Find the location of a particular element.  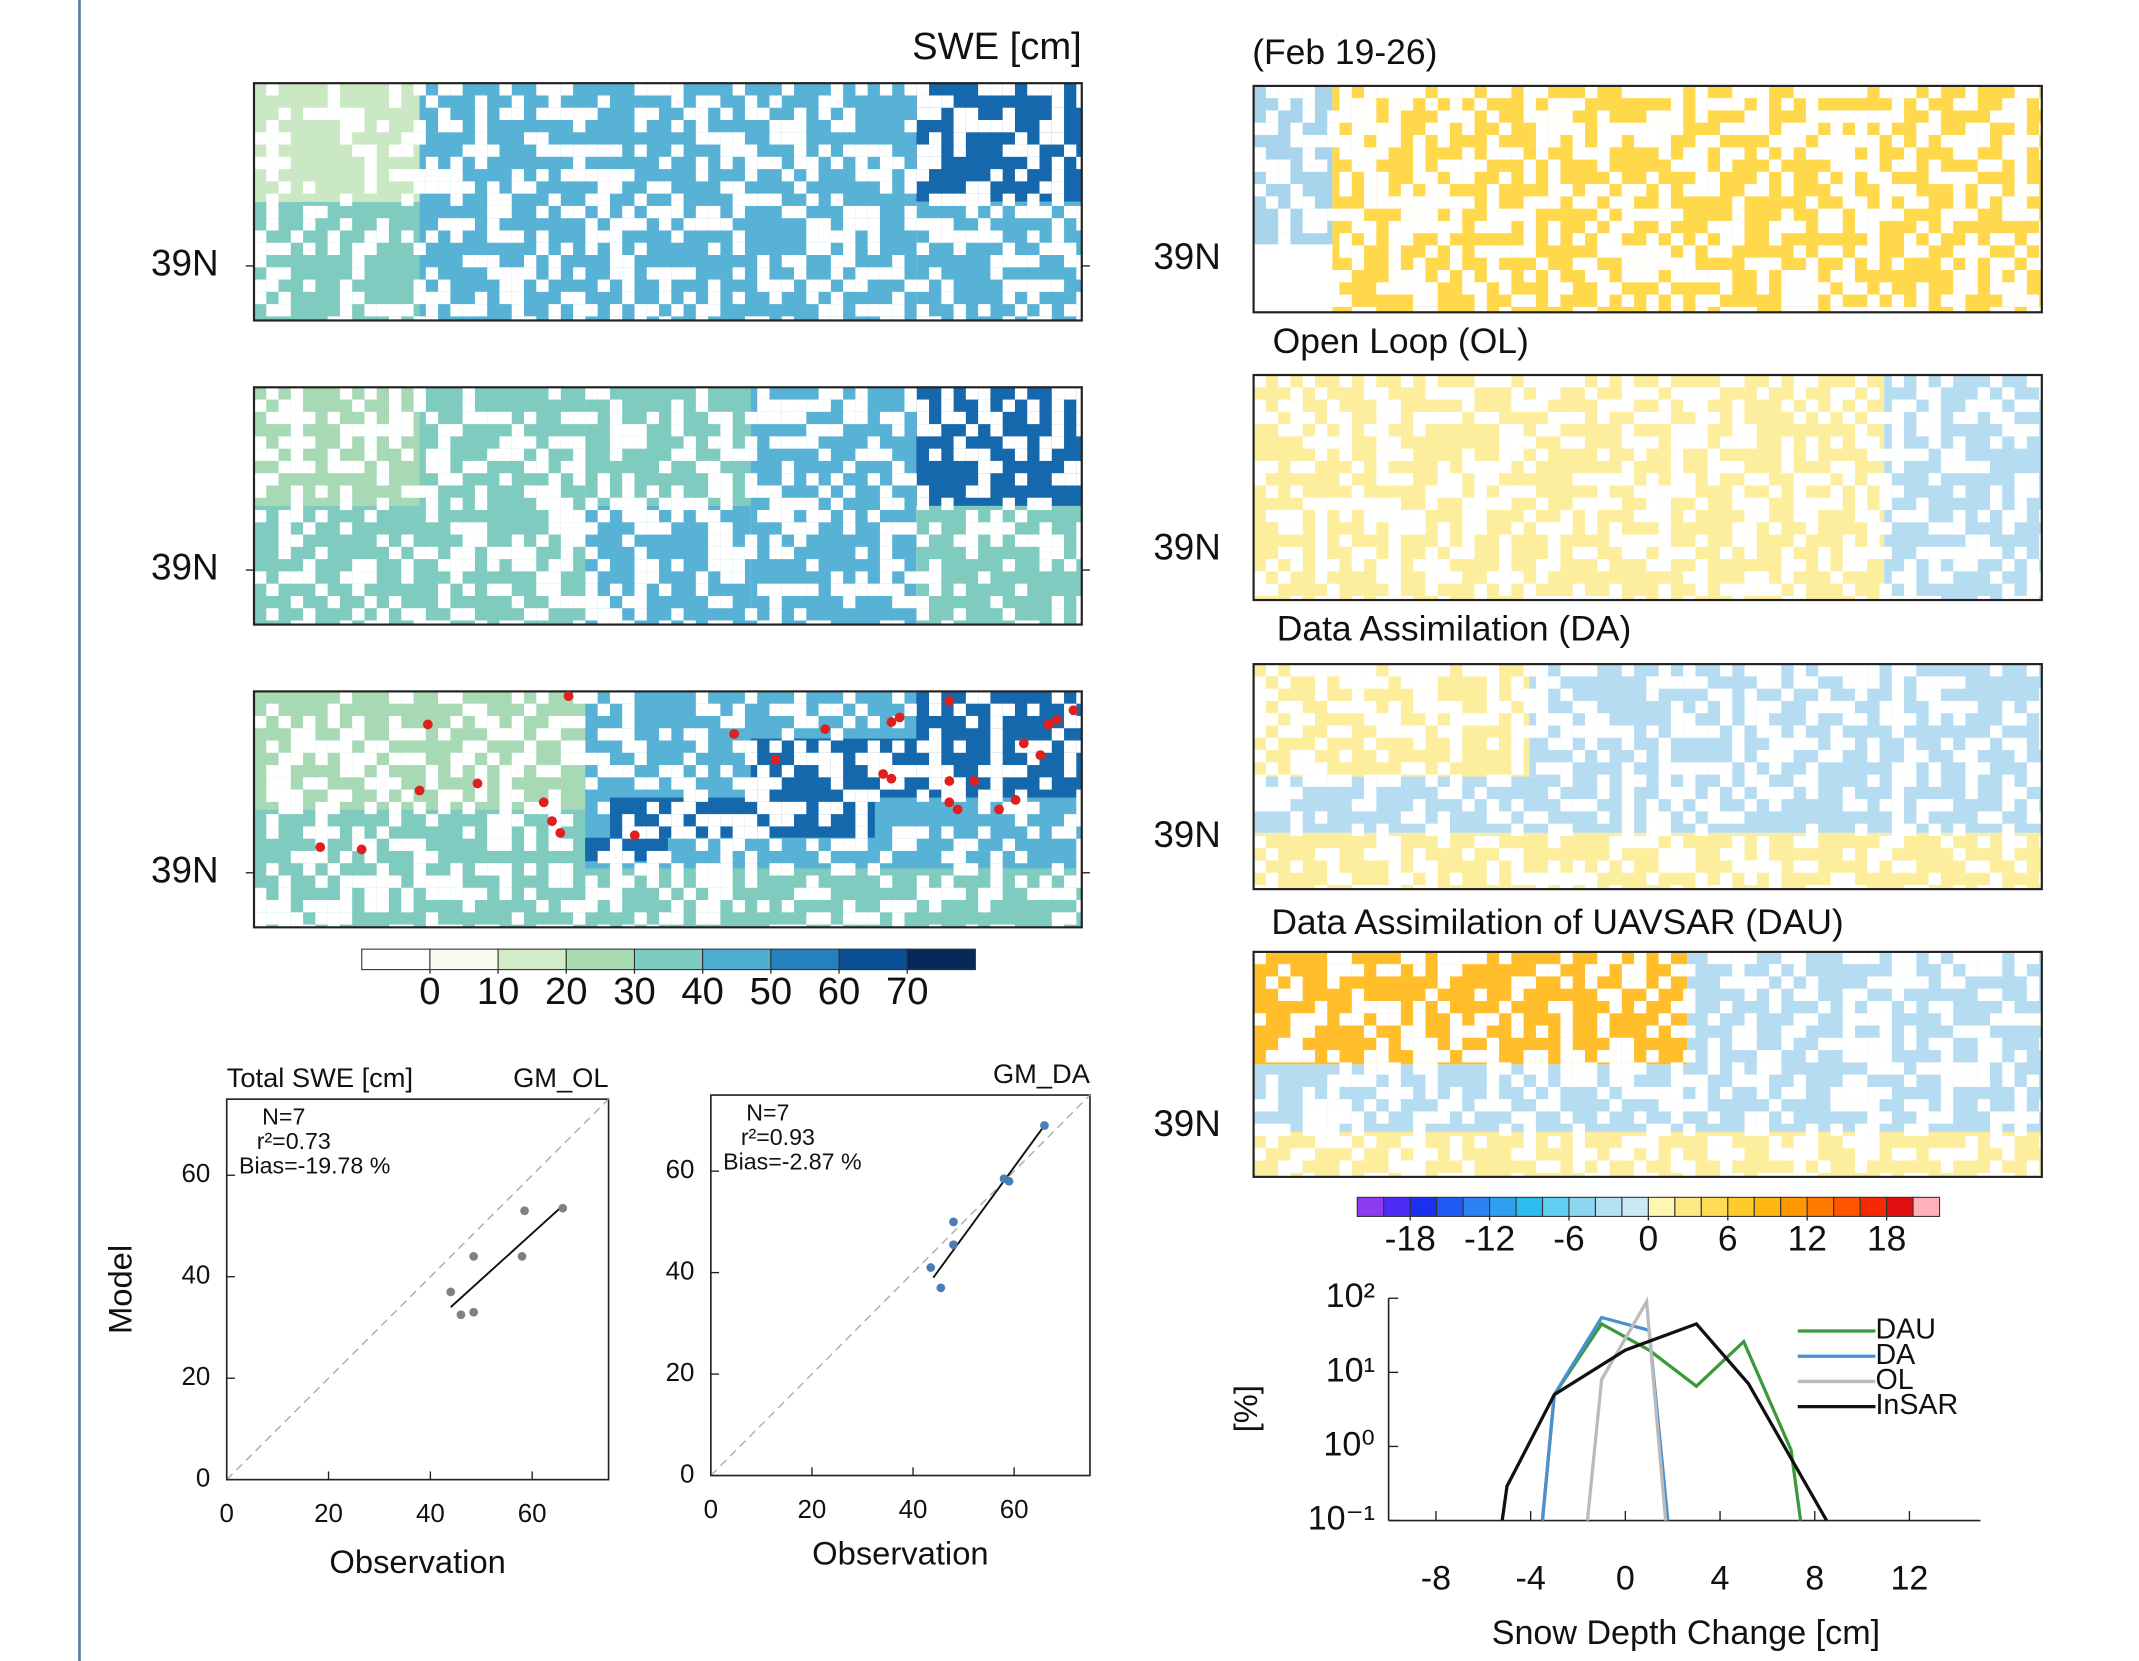

station-marker is located at coordinates (428, 725).